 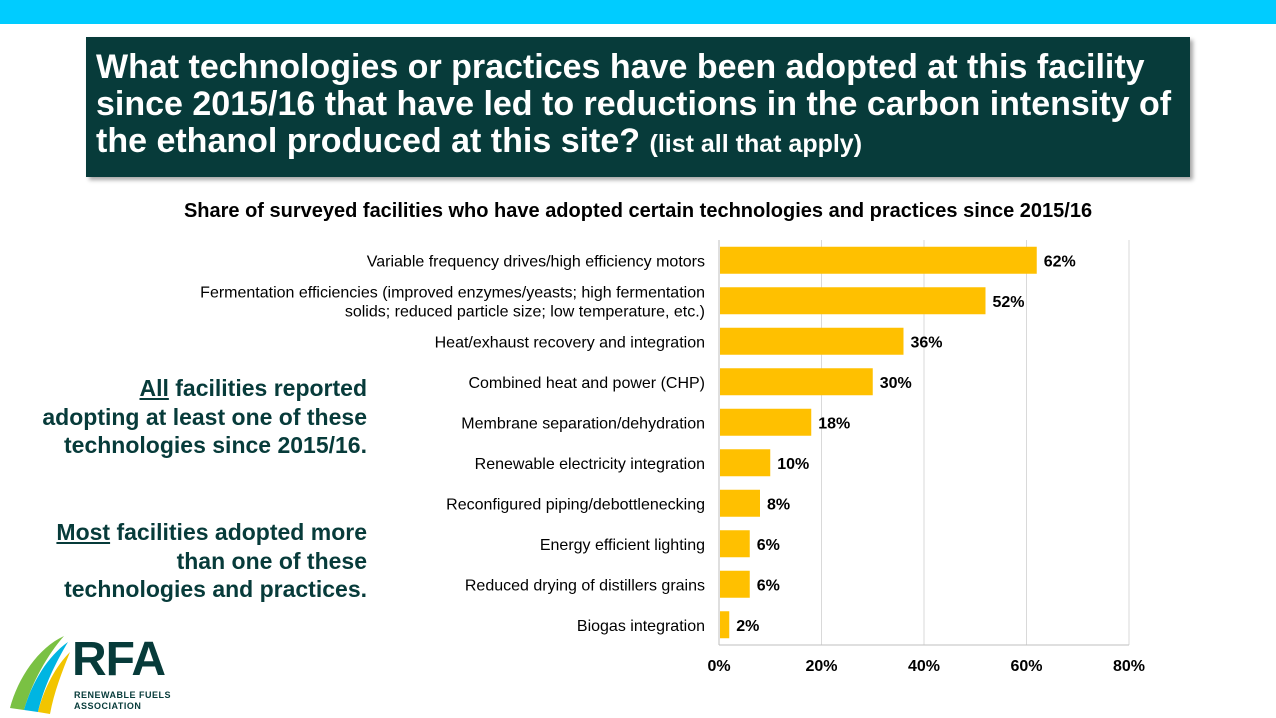 I want to click on x-tick-label: 40%, so click(x=924, y=666).